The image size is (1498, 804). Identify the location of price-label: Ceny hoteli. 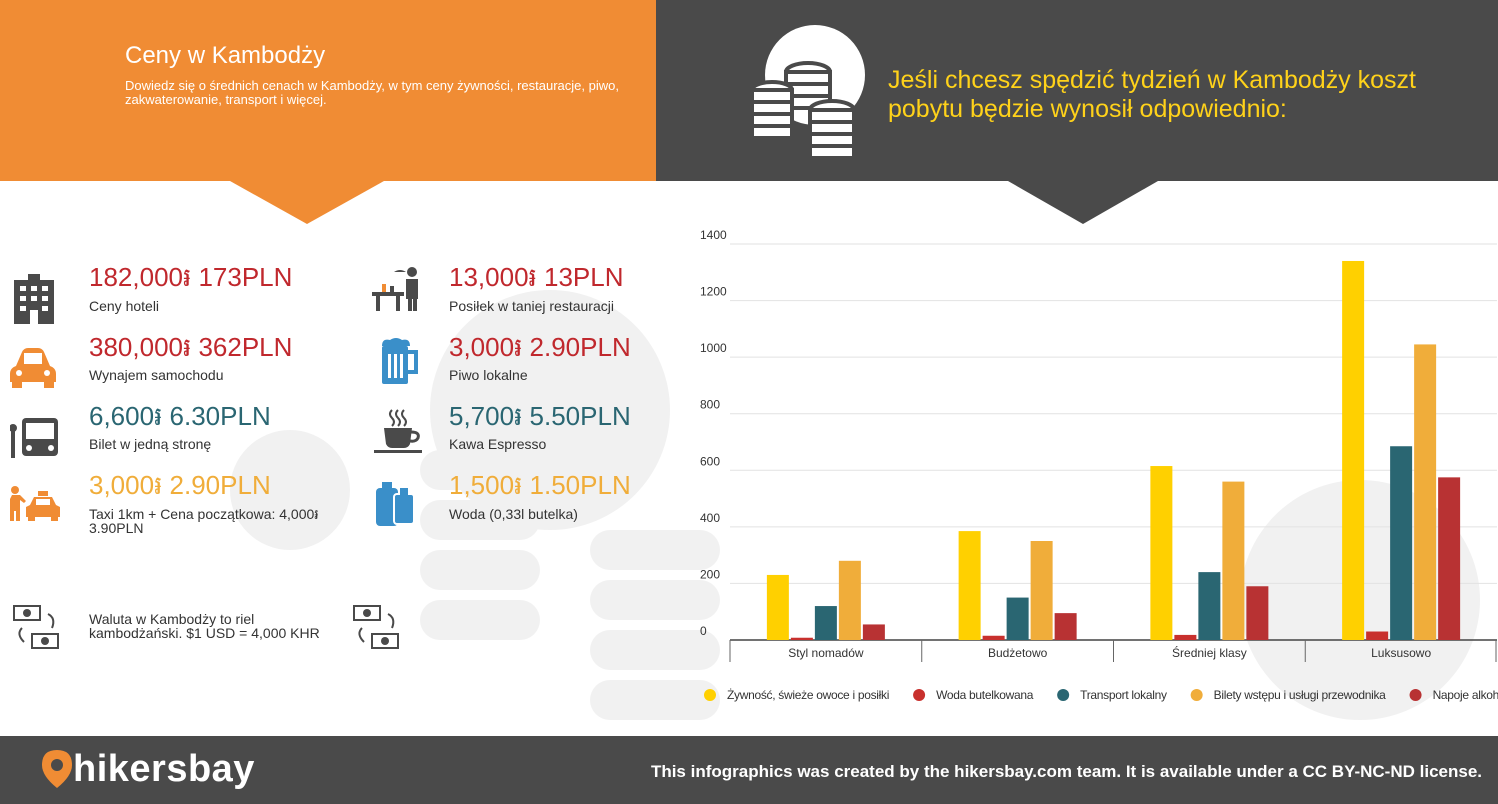
(124, 306).